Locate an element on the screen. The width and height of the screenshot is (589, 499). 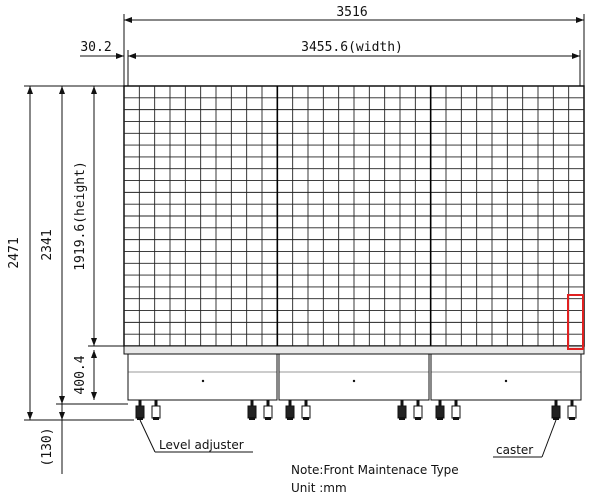
total-height-dimension: 2471 is located at coordinates (70, 253).